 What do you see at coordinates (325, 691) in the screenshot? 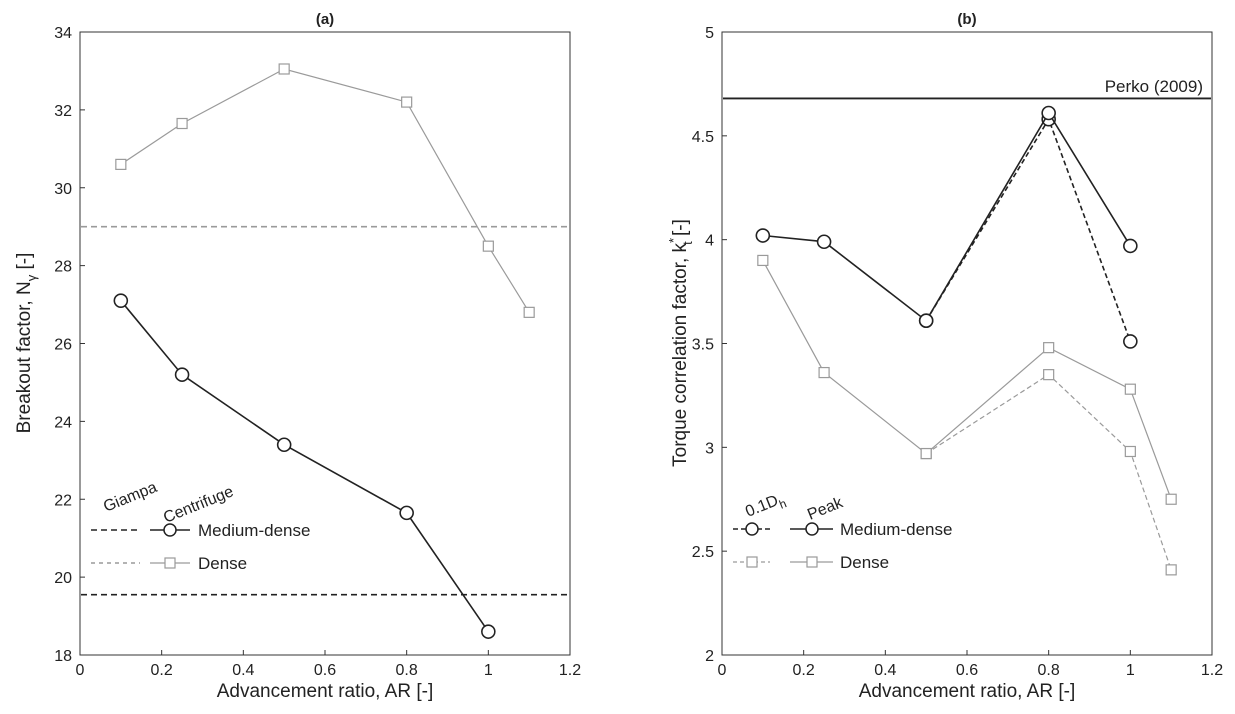
I see `x-axis-label-a: Advancement ratio, AR [-]` at bounding box center [325, 691].